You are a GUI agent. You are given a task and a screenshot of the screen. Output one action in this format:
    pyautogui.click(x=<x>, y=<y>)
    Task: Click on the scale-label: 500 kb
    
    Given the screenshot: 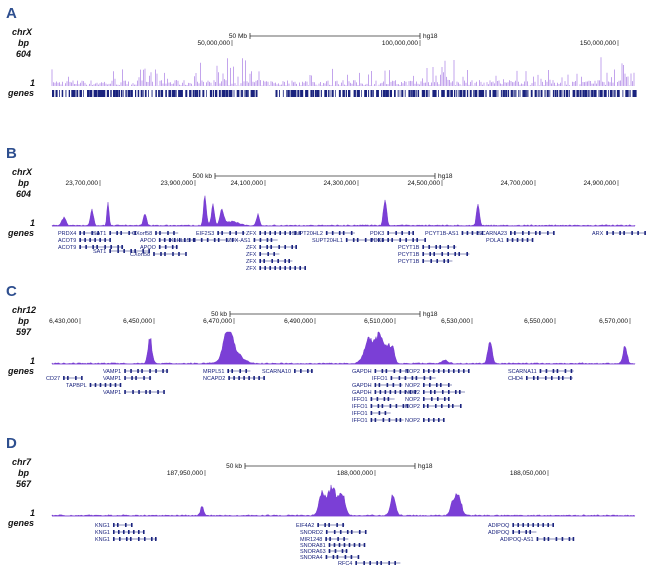 What is the action you would take?
    pyautogui.click(x=202, y=176)
    